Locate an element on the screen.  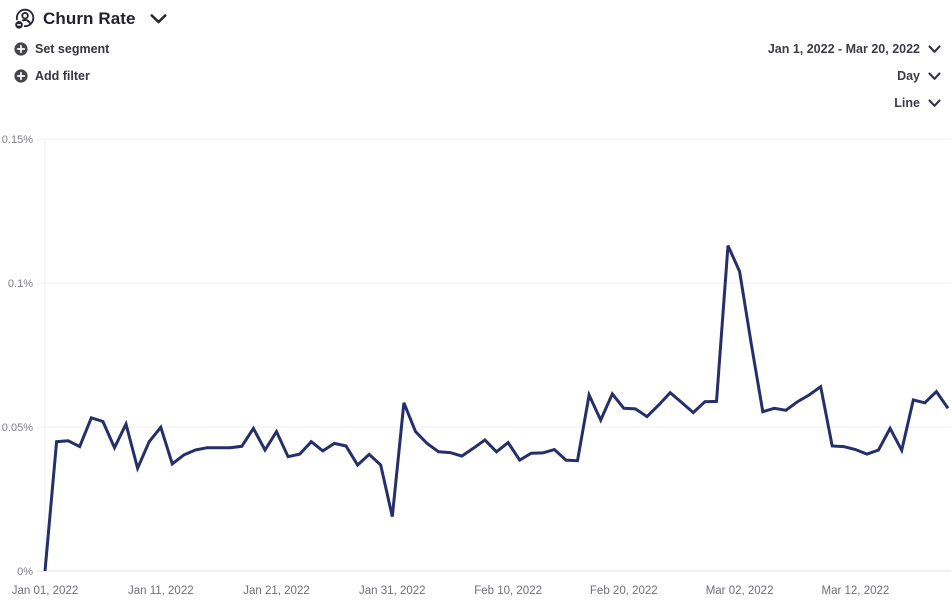
granularity-selector: Day is located at coordinates (919, 76).